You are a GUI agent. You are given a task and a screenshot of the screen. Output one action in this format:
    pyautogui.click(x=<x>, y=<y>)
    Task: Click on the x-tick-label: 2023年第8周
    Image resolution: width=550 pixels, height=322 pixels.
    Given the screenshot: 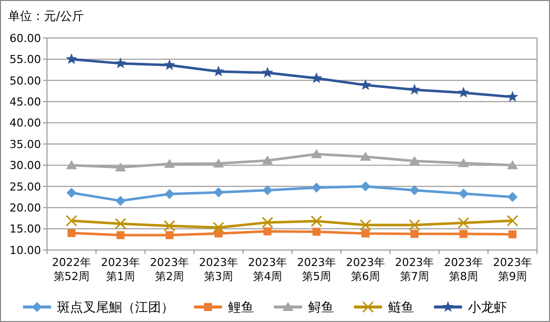 What is the action you would take?
    pyautogui.click(x=463, y=269)
    